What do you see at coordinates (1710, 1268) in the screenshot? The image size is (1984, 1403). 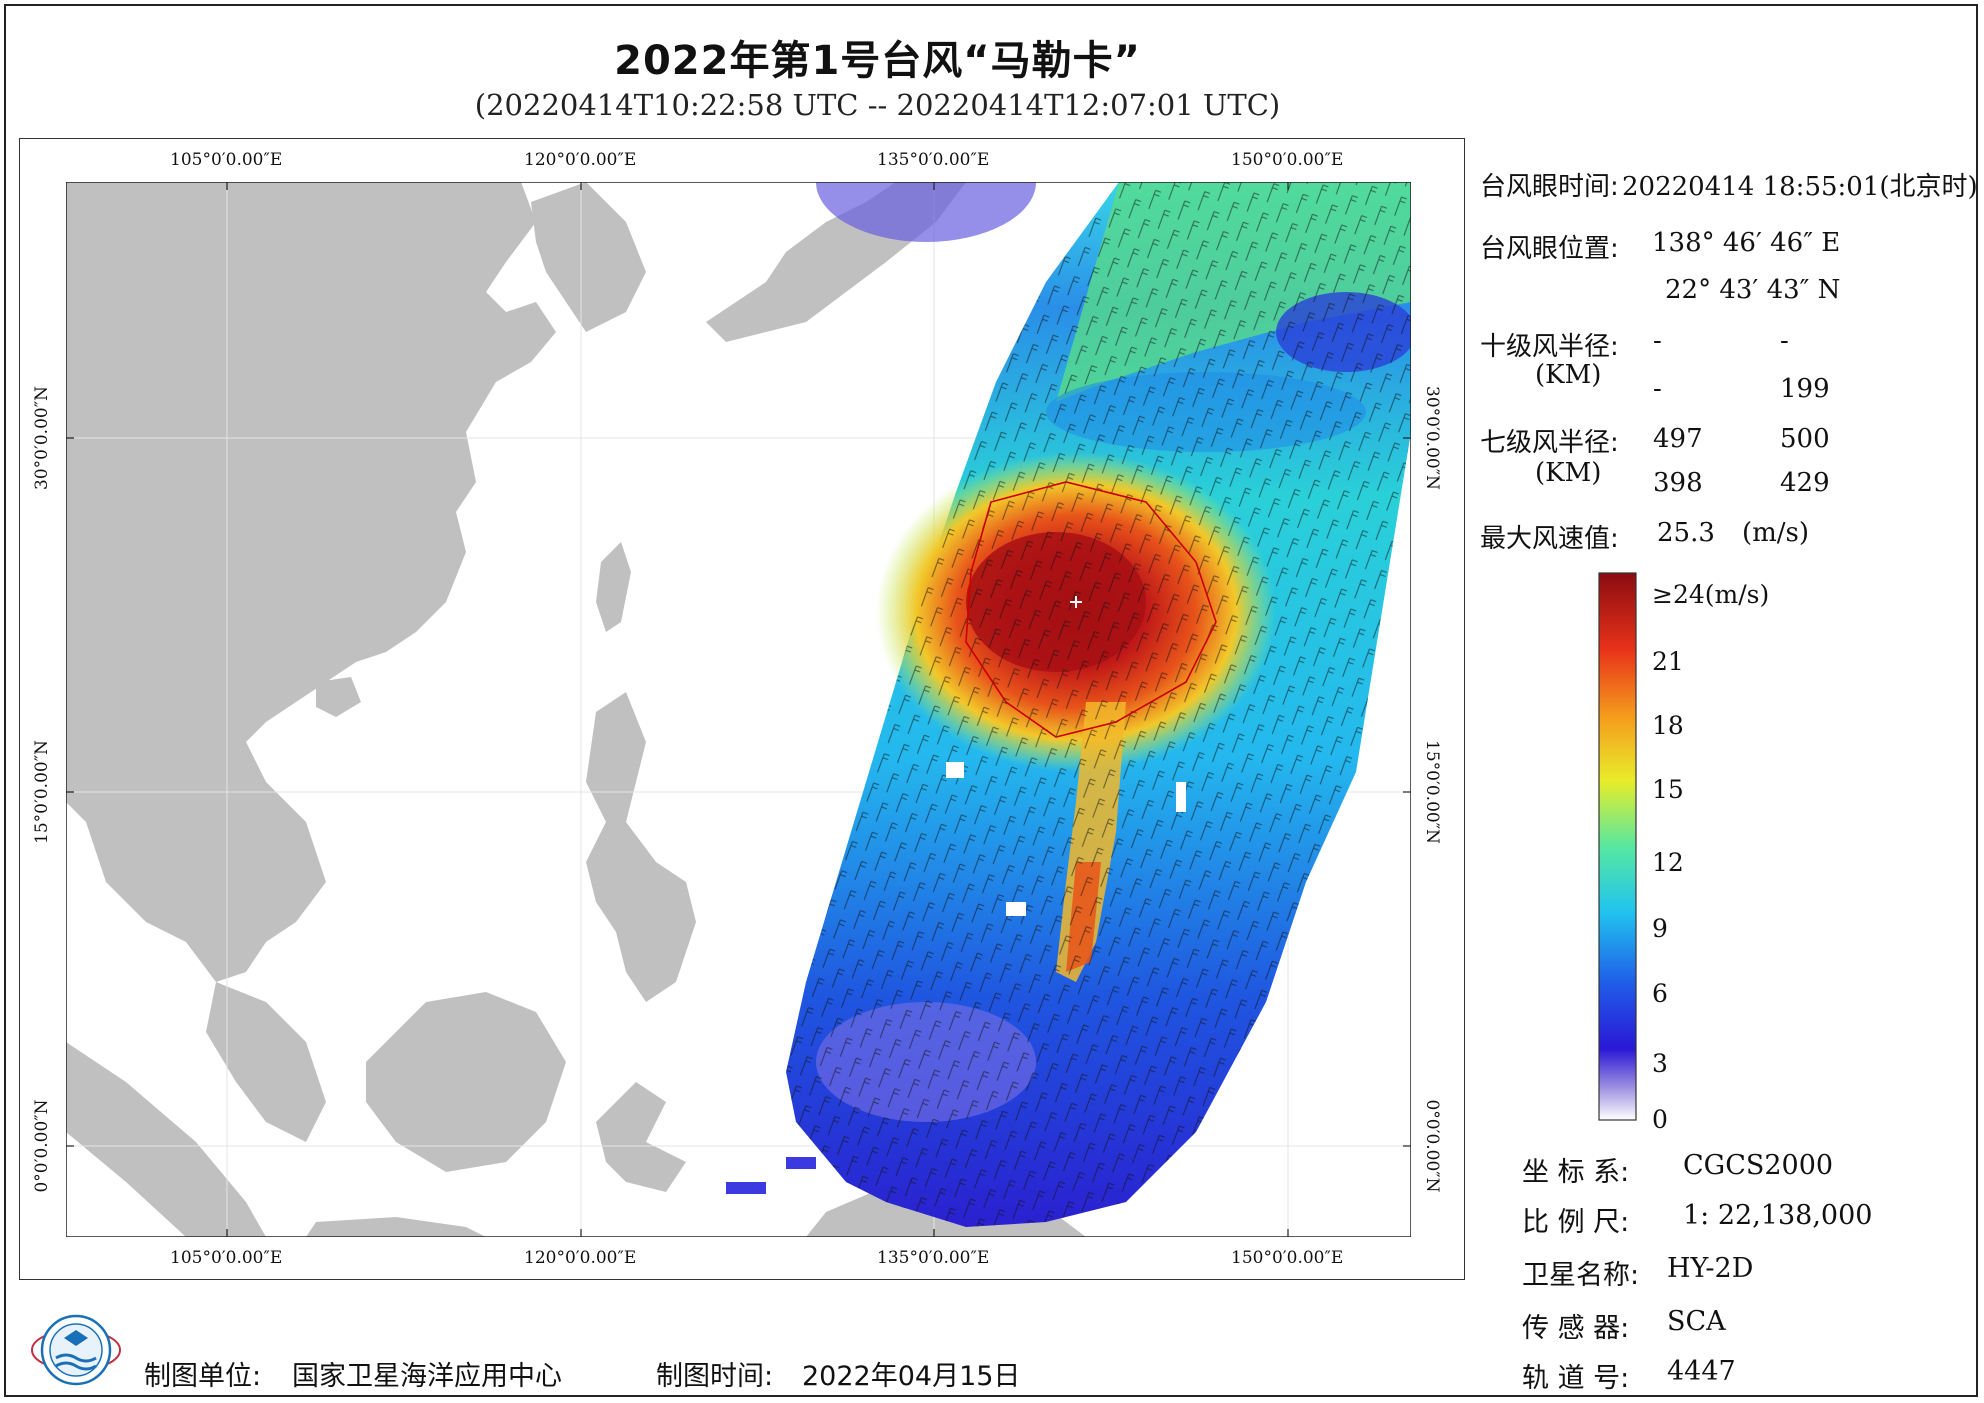 I see `satellite-value: HY-2D` at bounding box center [1710, 1268].